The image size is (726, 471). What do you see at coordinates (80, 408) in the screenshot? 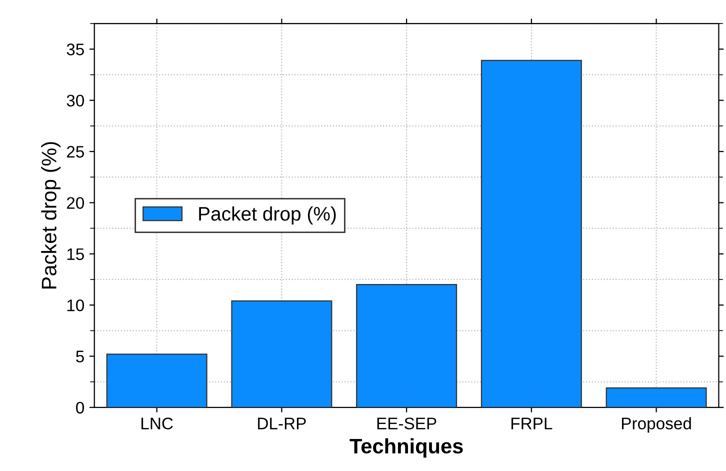
I see `y-tick-label: 0` at bounding box center [80, 408].